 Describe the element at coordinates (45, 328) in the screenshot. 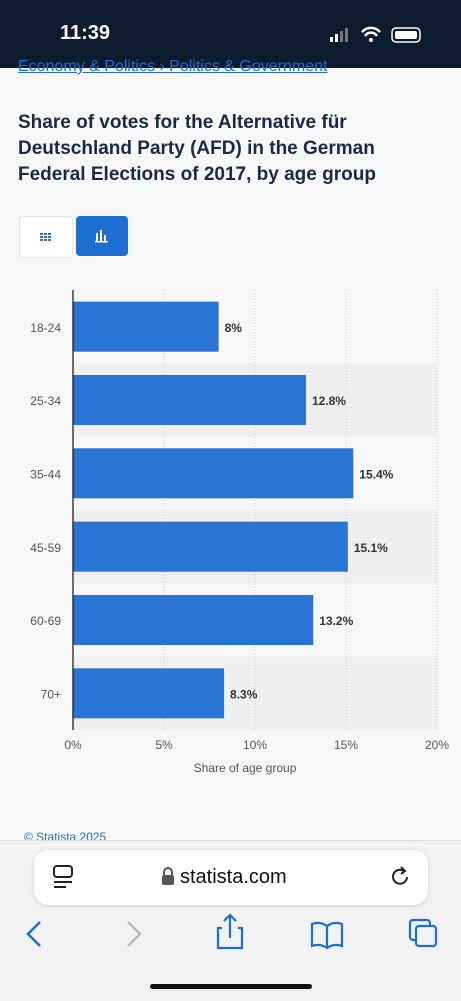

I see `y-tick-label: 18-24` at that location.